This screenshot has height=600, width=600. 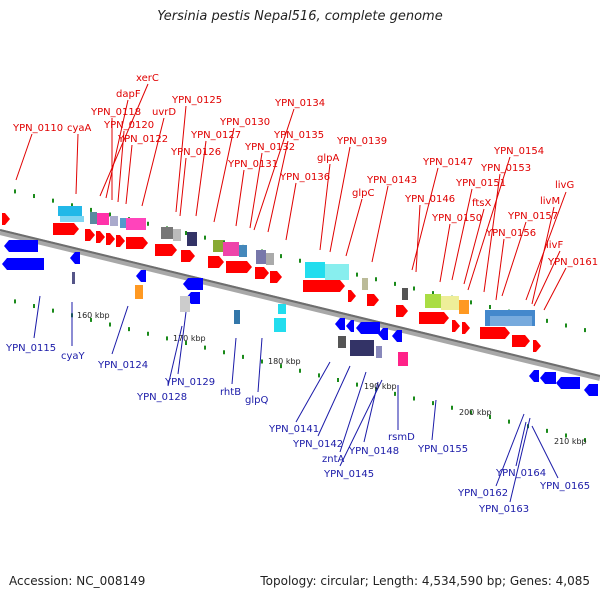 I want to click on gene-label-YPN_0131: YPN_0131, so click(x=252, y=164).